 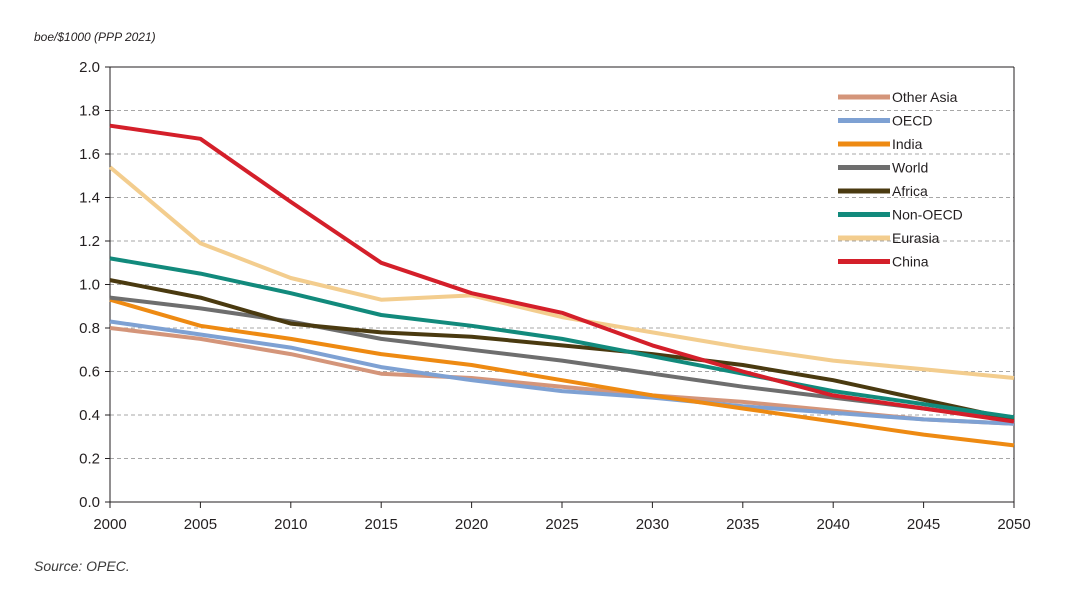 I want to click on y-tick-label: 1.8, so click(x=89, y=111).